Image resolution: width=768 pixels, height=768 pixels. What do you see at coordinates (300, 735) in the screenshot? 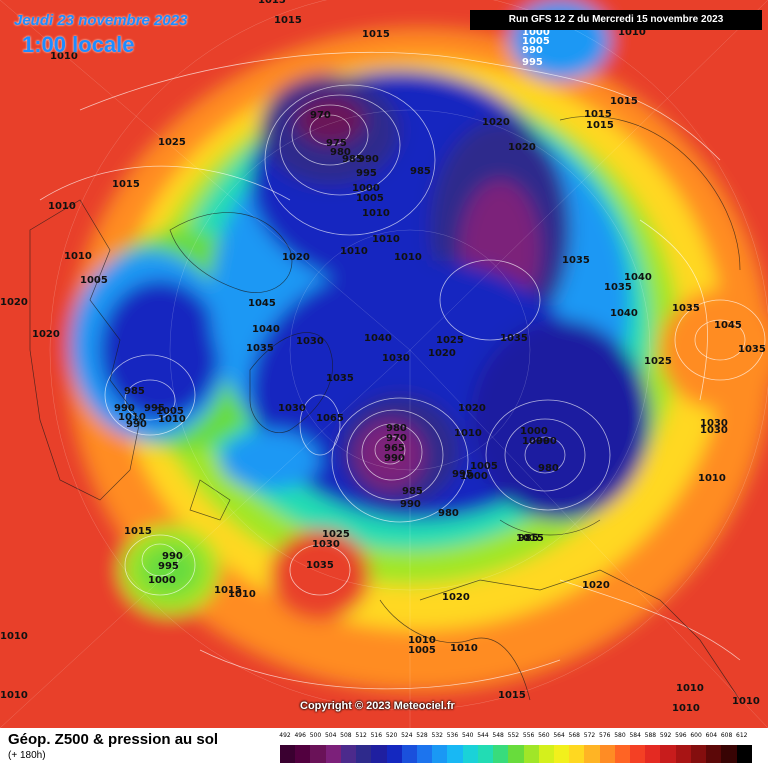
I see `color-scale-tick: 496` at bounding box center [300, 735].